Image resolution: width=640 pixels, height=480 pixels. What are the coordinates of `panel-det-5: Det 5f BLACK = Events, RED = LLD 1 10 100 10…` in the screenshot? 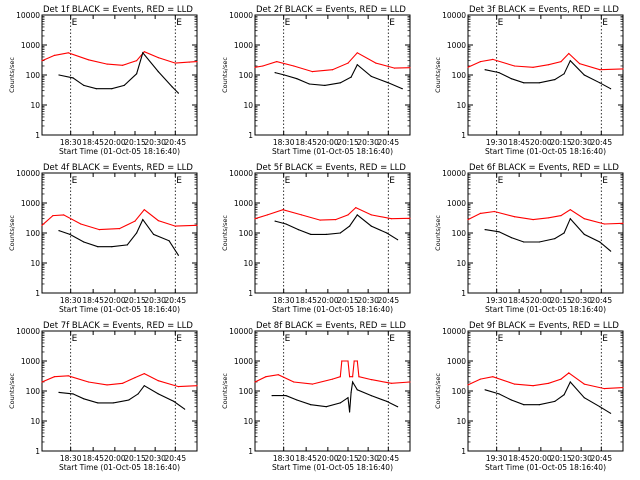 It's located at (316, 238).